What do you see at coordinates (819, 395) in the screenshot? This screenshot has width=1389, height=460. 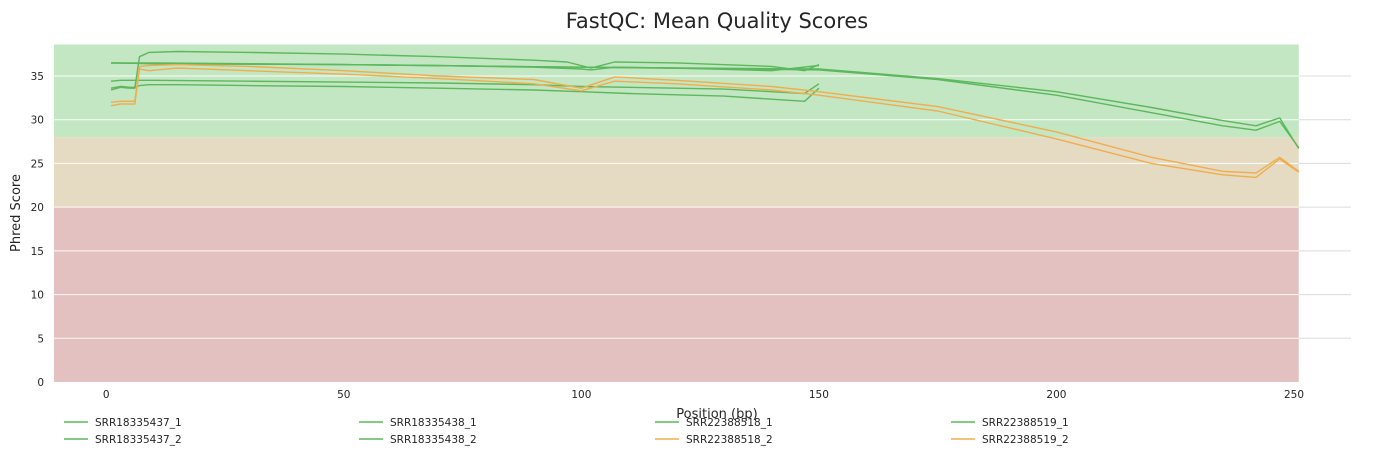 I see `x-tick-150: 150` at bounding box center [819, 395].